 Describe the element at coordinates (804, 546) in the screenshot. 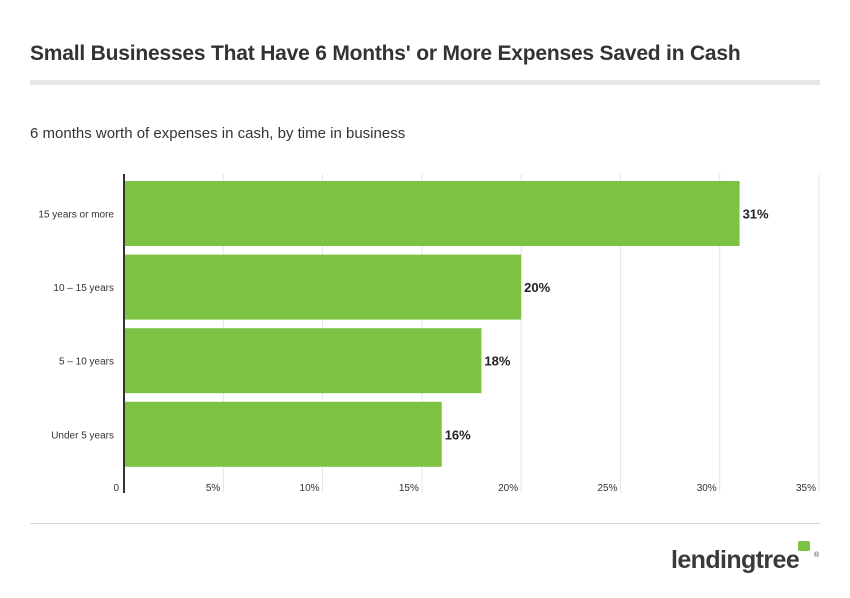

I see `leaf-icon` at that location.